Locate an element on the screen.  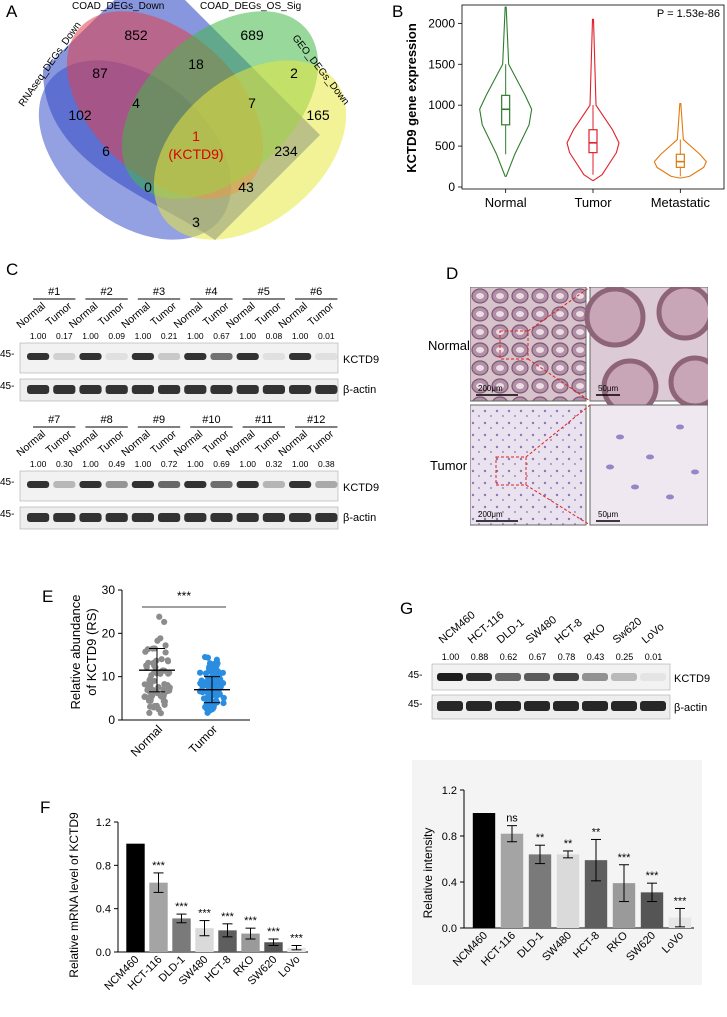
venn-count: 102 is located at coordinates (80, 115).